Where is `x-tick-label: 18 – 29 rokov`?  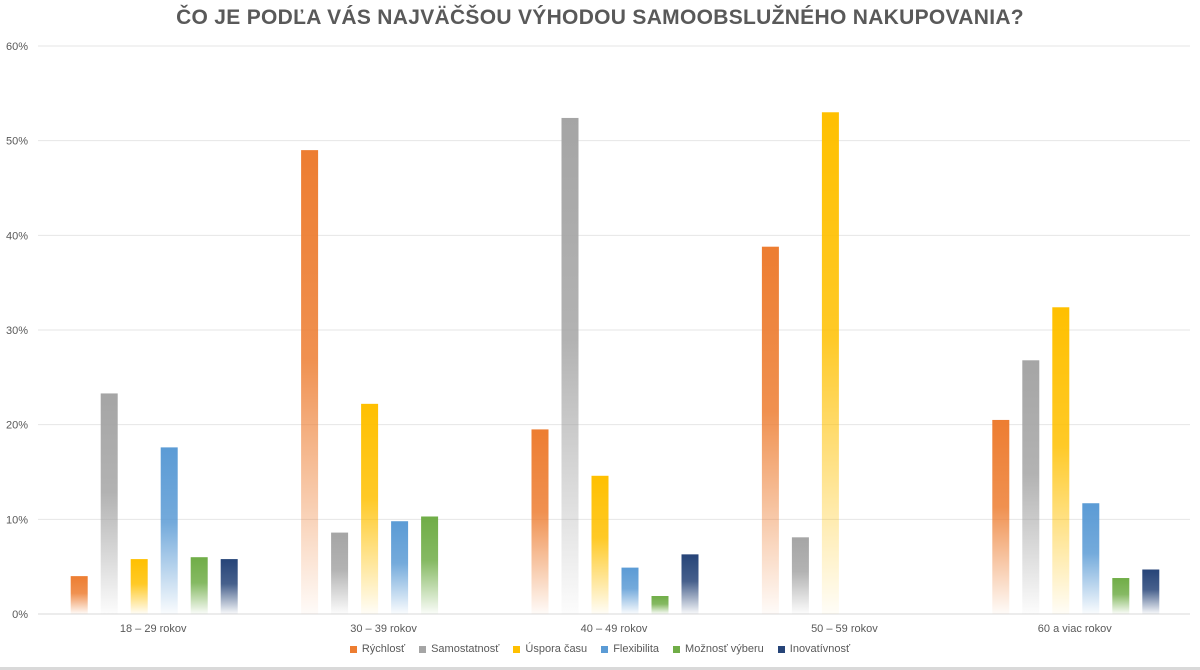
x-tick-label: 18 – 29 rokov is located at coordinates (153, 629).